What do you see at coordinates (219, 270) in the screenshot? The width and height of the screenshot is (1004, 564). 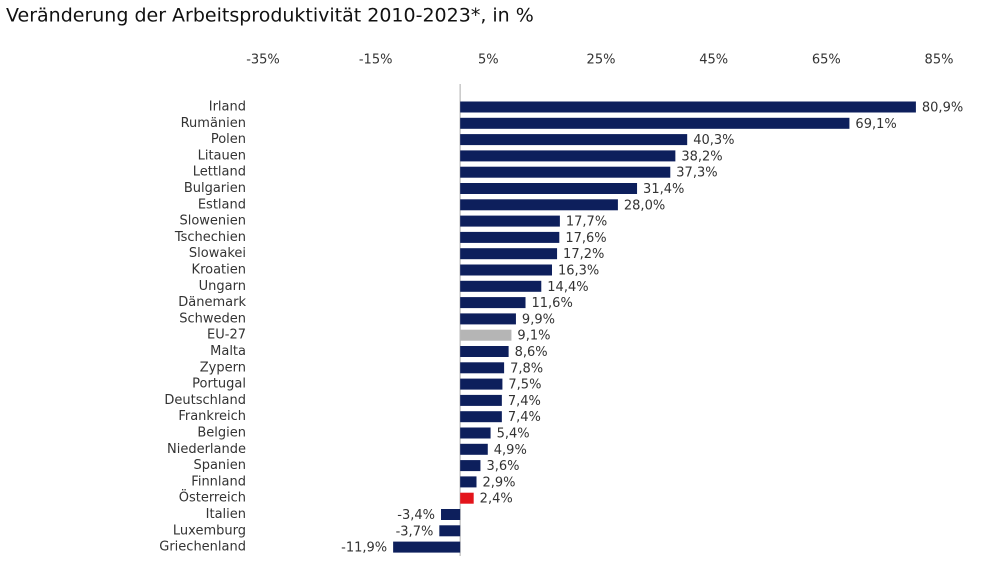 I see `category-label: Kroatien` at bounding box center [219, 270].